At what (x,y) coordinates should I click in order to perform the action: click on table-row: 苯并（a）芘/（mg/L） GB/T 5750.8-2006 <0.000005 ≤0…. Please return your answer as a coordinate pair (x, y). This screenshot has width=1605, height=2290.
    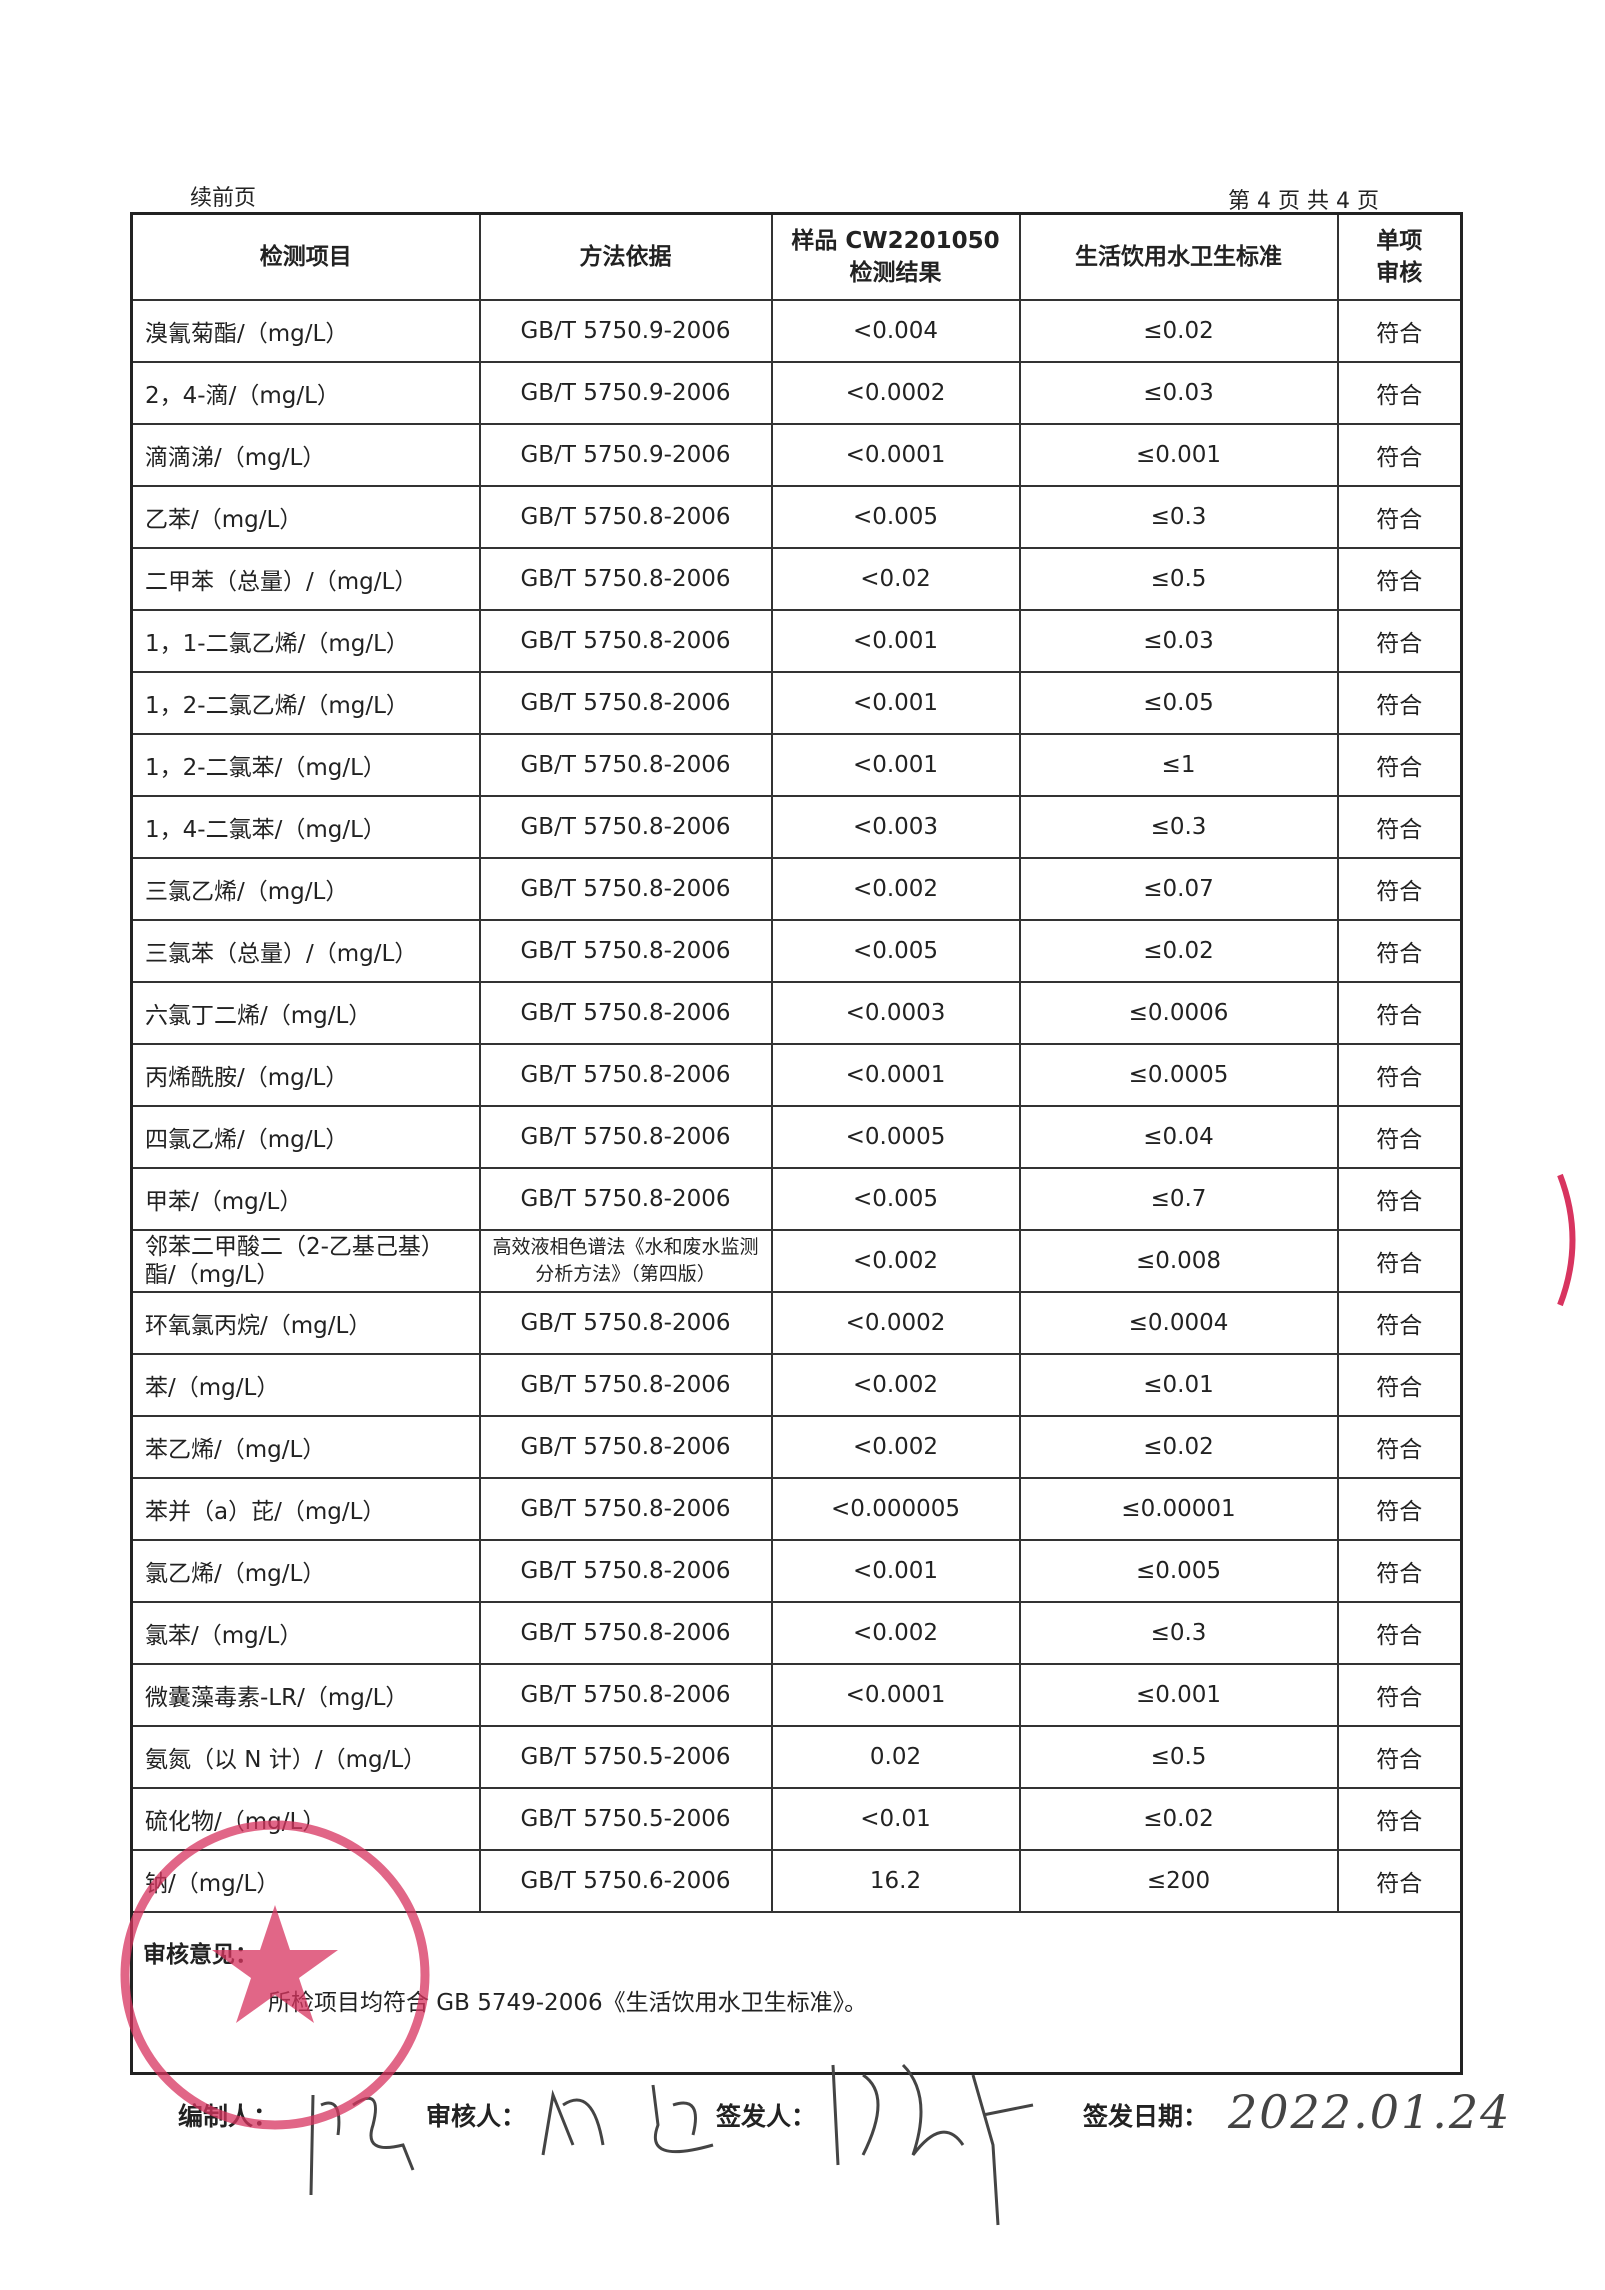
    Looking at the image, I should click on (796, 1509).